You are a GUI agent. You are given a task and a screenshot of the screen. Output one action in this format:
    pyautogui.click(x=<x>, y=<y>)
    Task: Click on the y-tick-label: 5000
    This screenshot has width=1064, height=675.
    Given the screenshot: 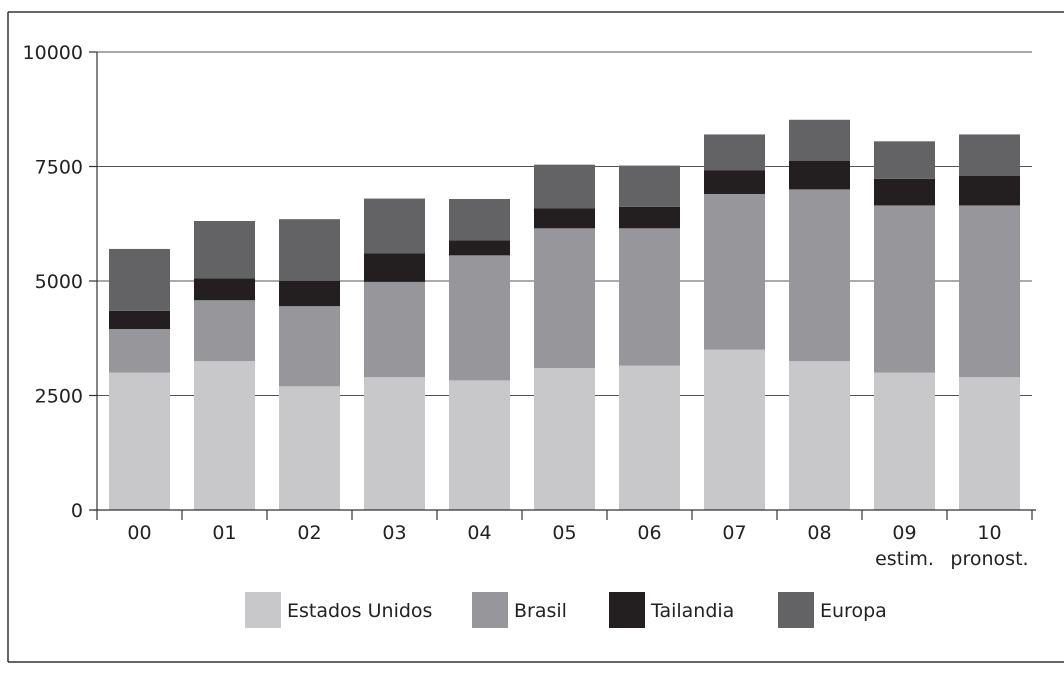 What is the action you would take?
    pyautogui.click(x=59, y=282)
    